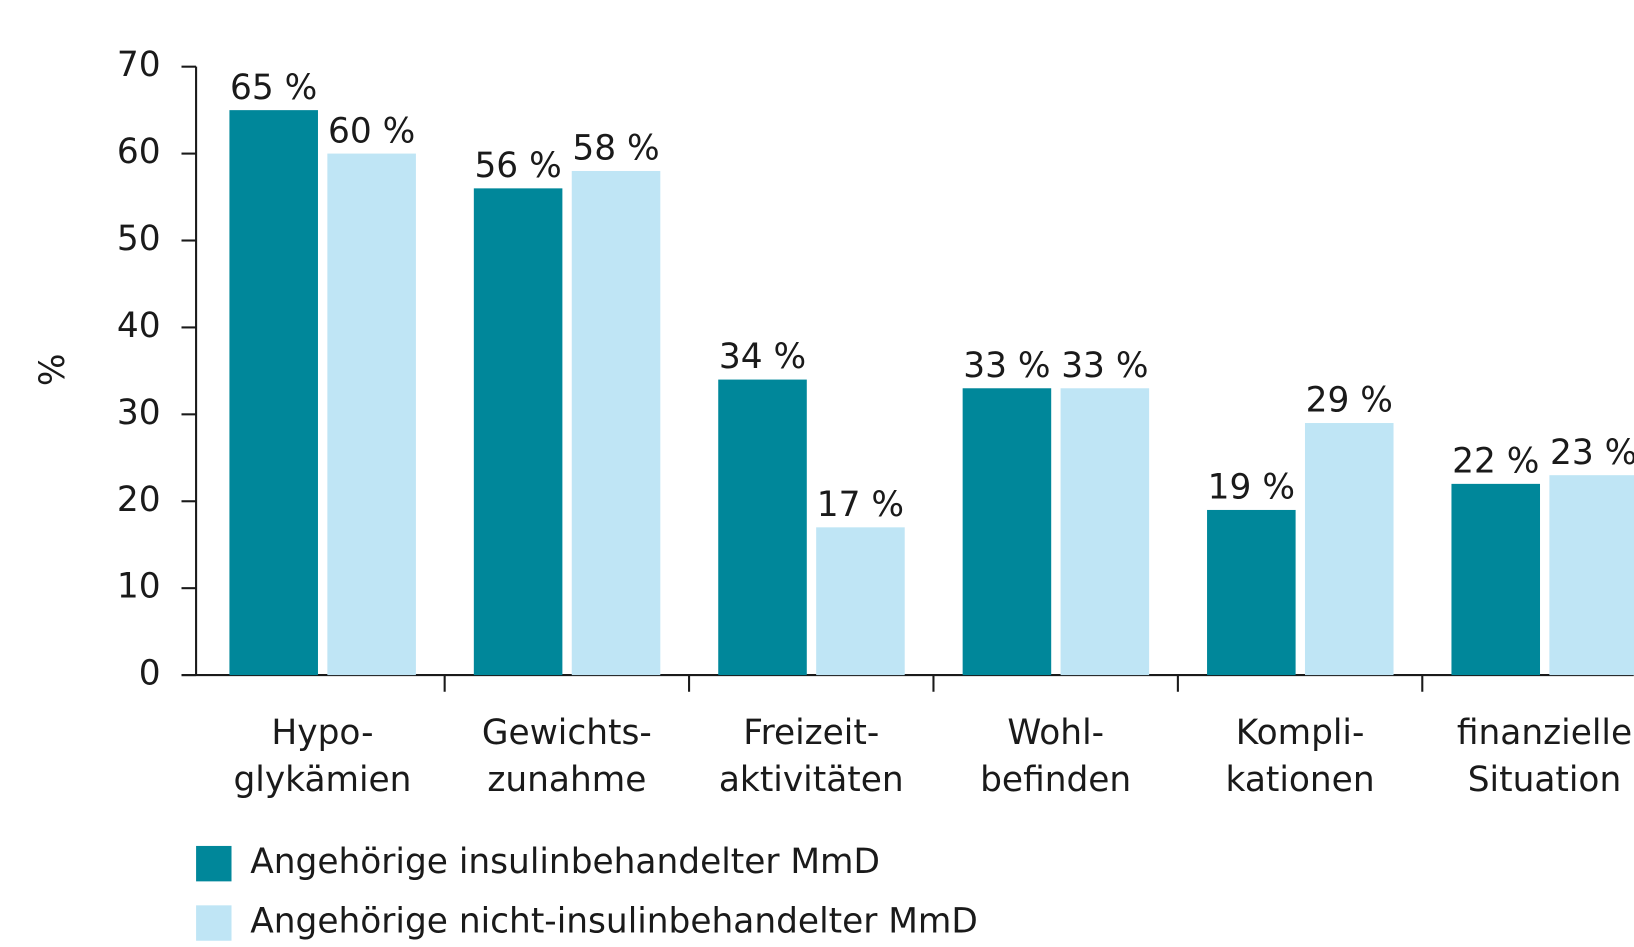  I want to click on y-tick-label: 60, so click(139, 152).